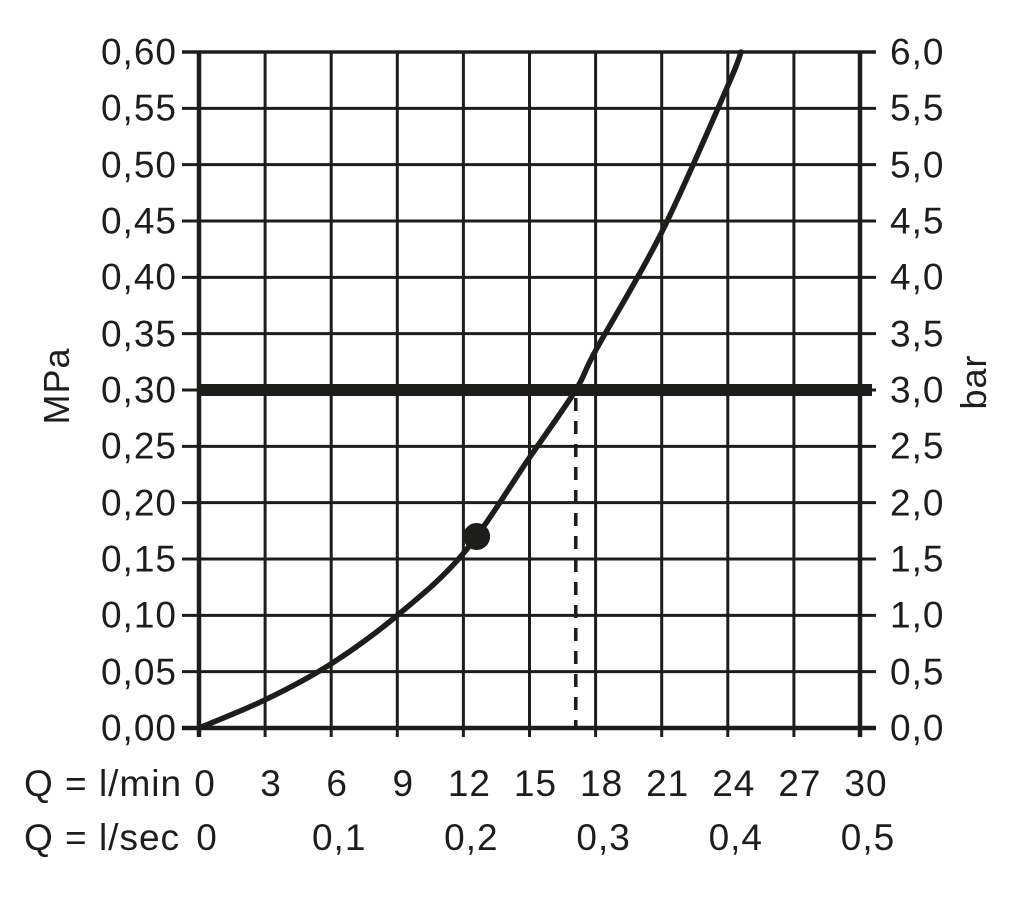 This screenshot has height=897, width=1024. Describe the element at coordinates (138, 108) in the screenshot. I see `mpa-tick-label: 0,55` at that location.